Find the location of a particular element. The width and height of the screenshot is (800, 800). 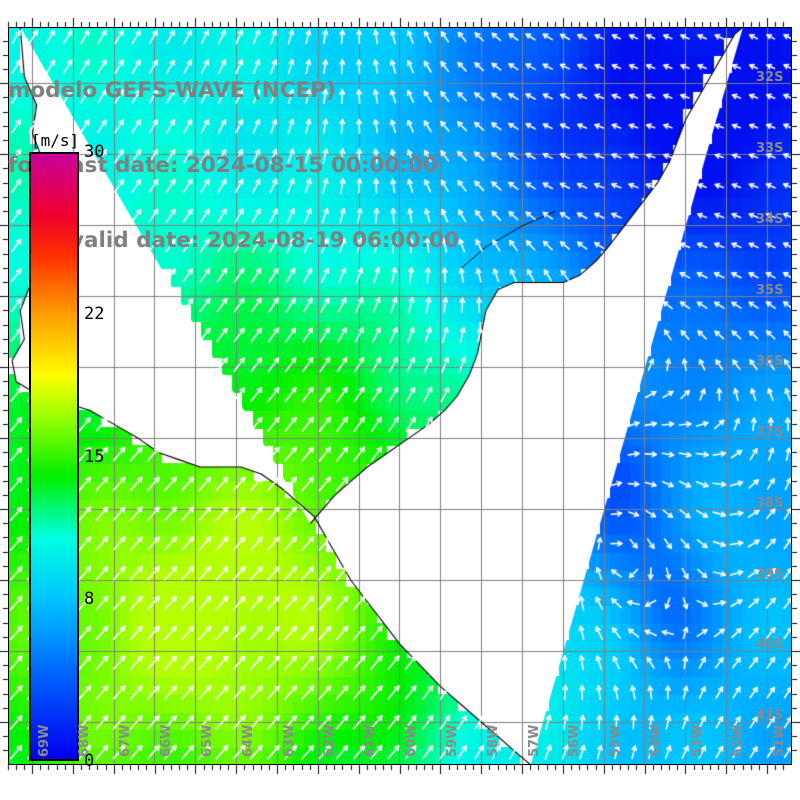

lat-label-40S: 40S is located at coordinates (770, 645).